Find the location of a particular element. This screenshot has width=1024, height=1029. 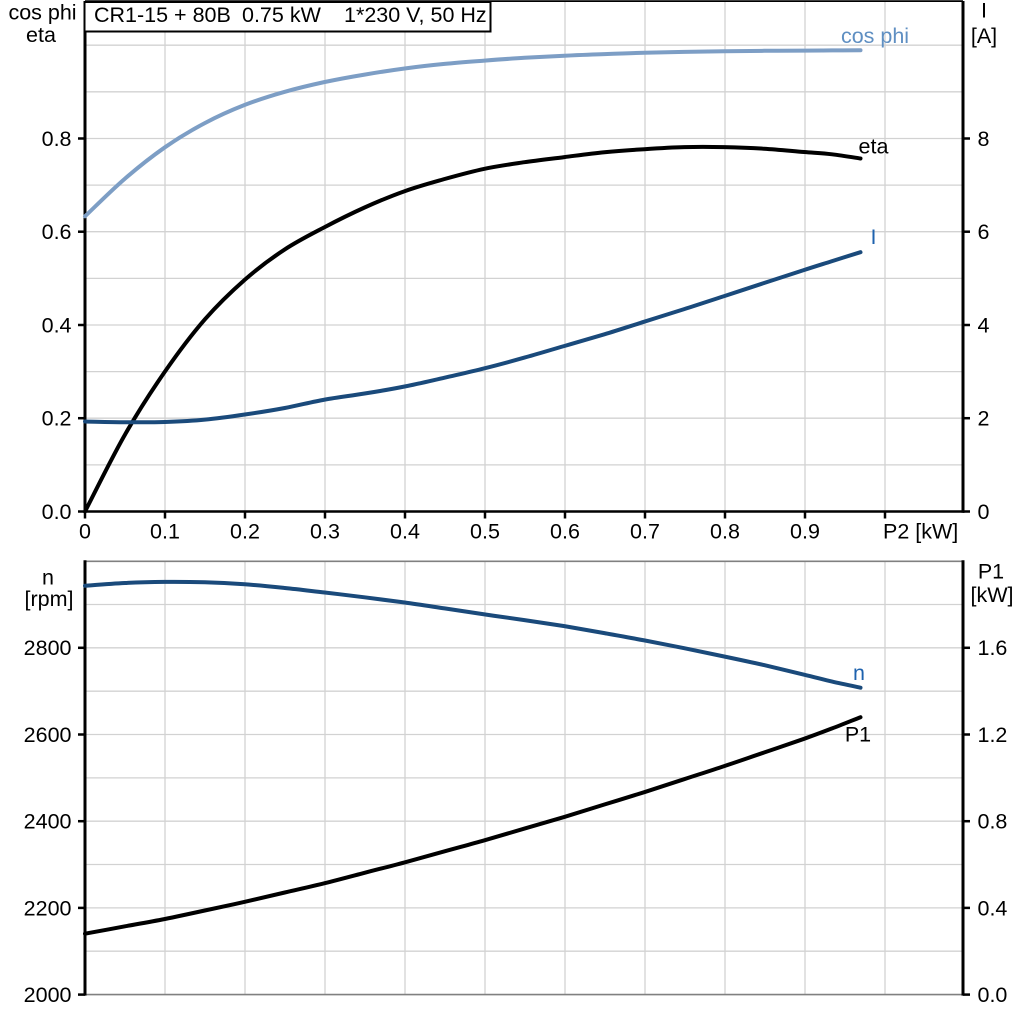

svg-text: 1*230 V, 50 Hz is located at coordinates (415, 15).